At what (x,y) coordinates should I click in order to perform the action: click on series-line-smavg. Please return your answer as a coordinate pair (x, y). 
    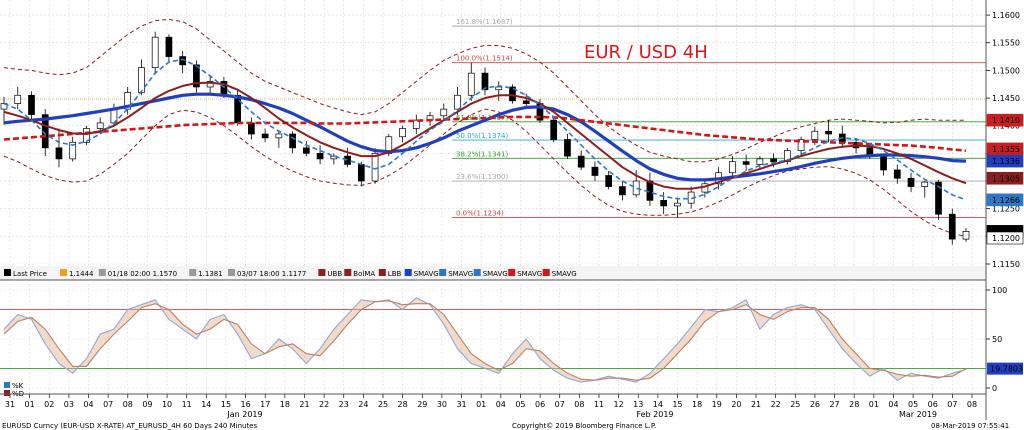
    Looking at the image, I should click on (485, 133).